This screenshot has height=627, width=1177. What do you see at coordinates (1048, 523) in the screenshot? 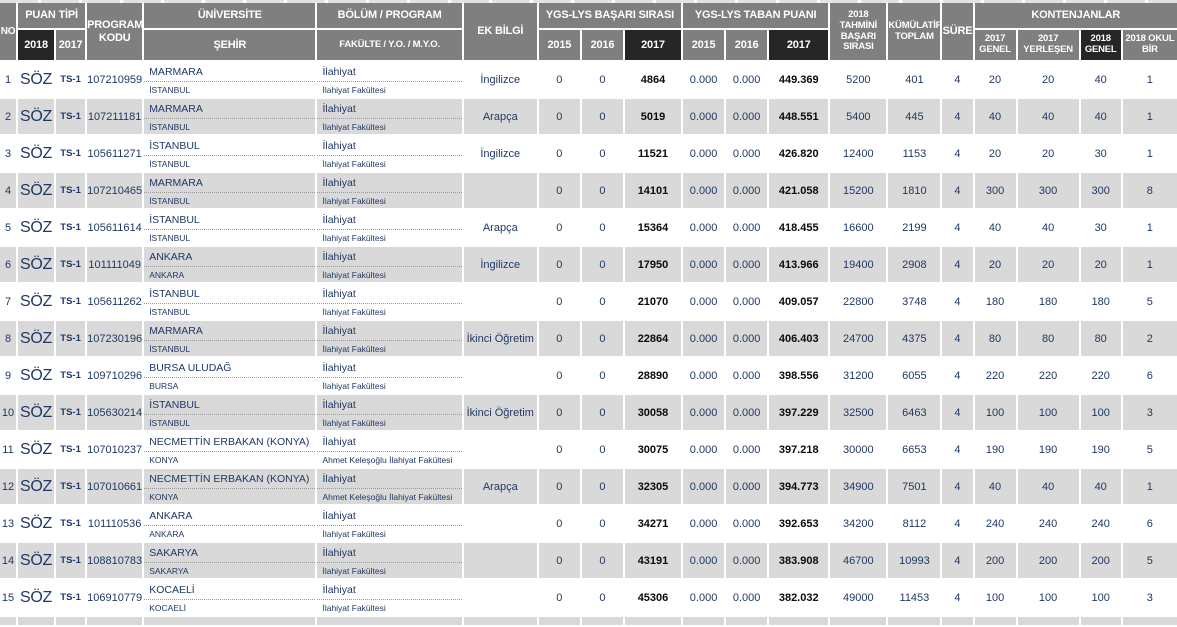
I see `cell-kontenjan-2017-yerlesen: 240` at bounding box center [1048, 523].